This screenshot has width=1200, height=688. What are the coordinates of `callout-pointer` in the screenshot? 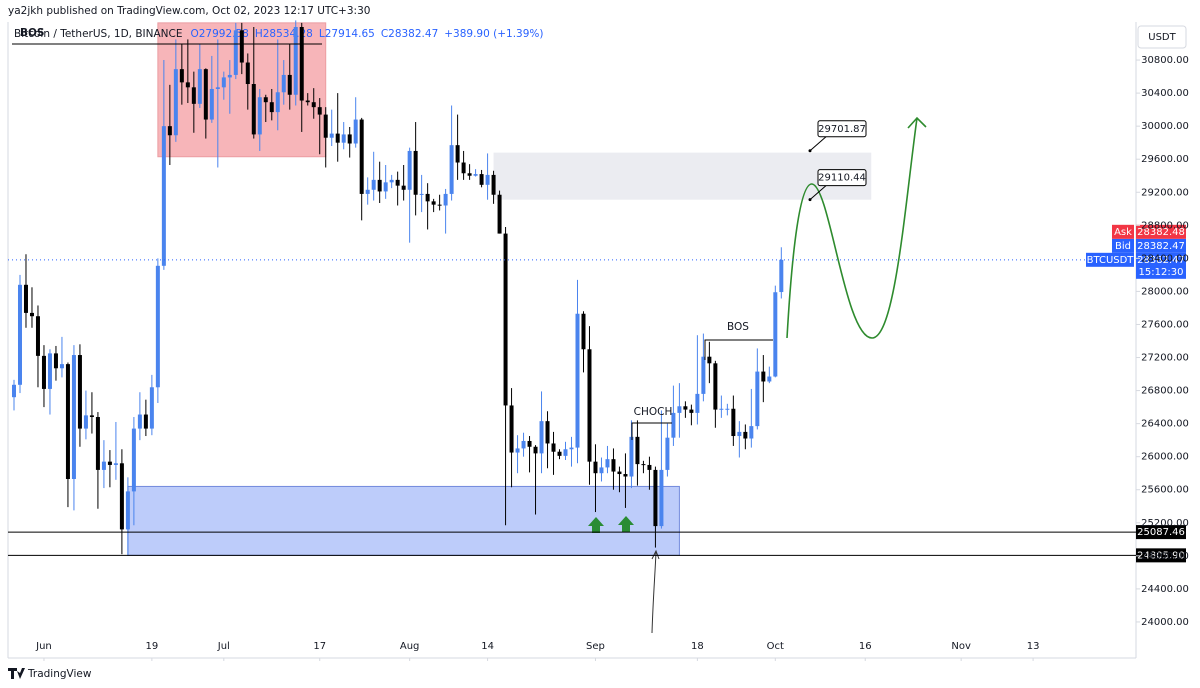 It's located at (818, 193).